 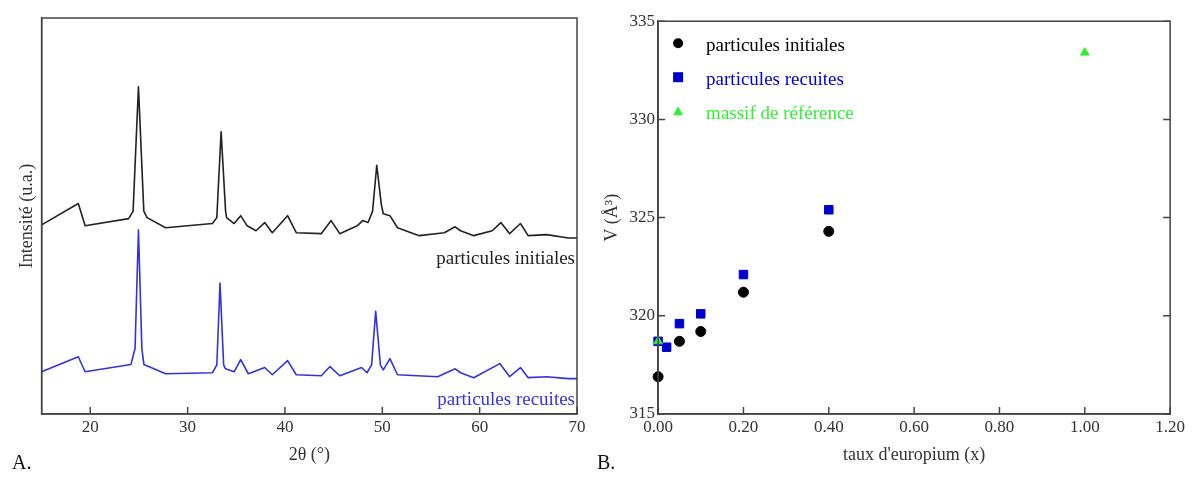 I want to click on text: A., so click(x=22, y=462).